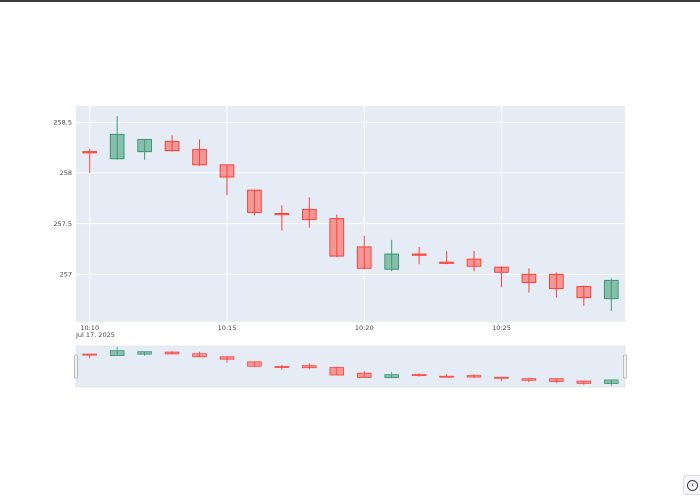 Image resolution: width=700 pixels, height=500 pixels. Describe the element at coordinates (625, 366) in the screenshot. I see `range-slider-right-handle` at that location.